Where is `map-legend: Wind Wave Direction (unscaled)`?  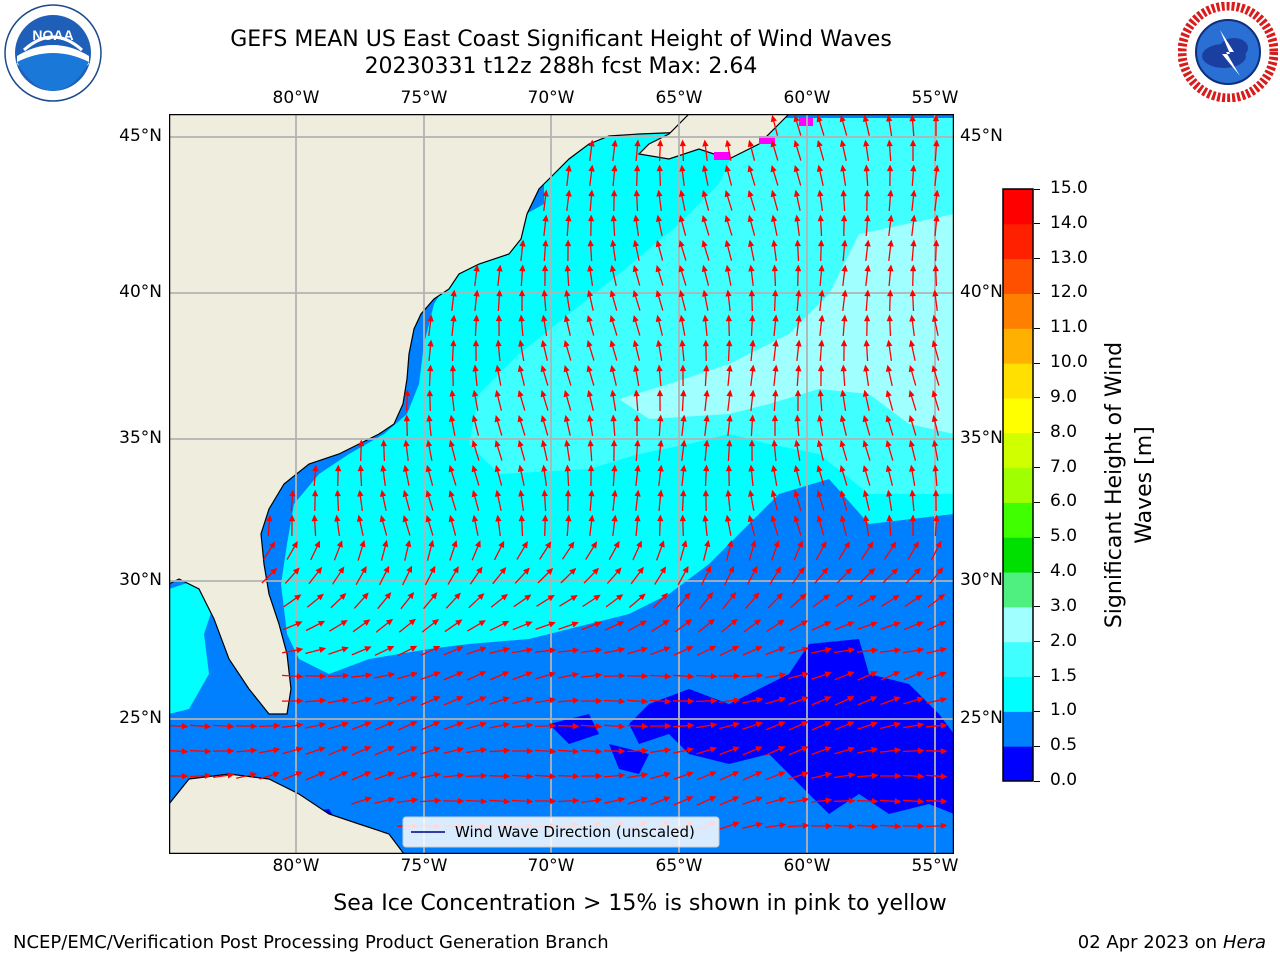 map-legend: Wind Wave Direction (unscaled) is located at coordinates (561, 832).